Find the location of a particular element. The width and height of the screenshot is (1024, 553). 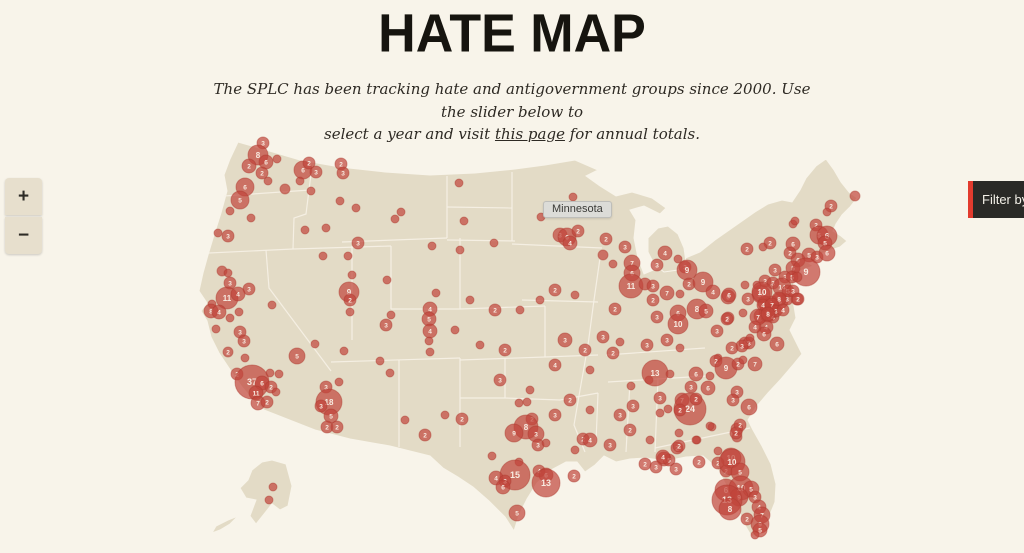

filter-by-button: Filter by is located at coordinates (996, 199).